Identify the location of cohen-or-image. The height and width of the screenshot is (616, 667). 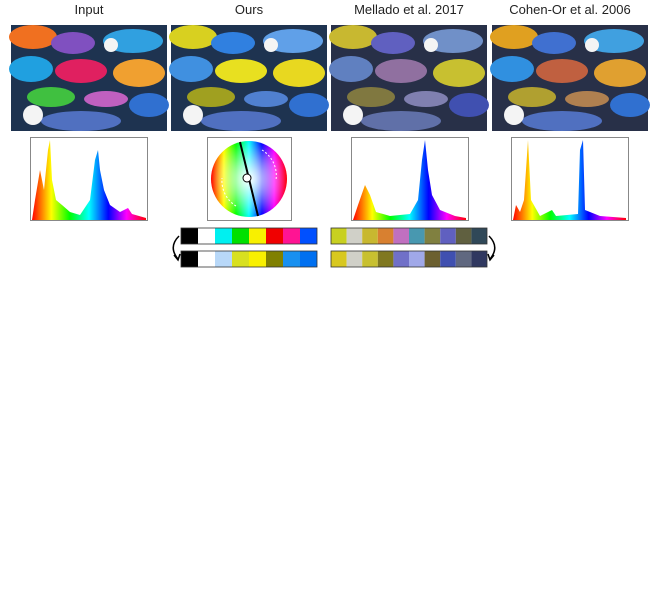
(570, 78).